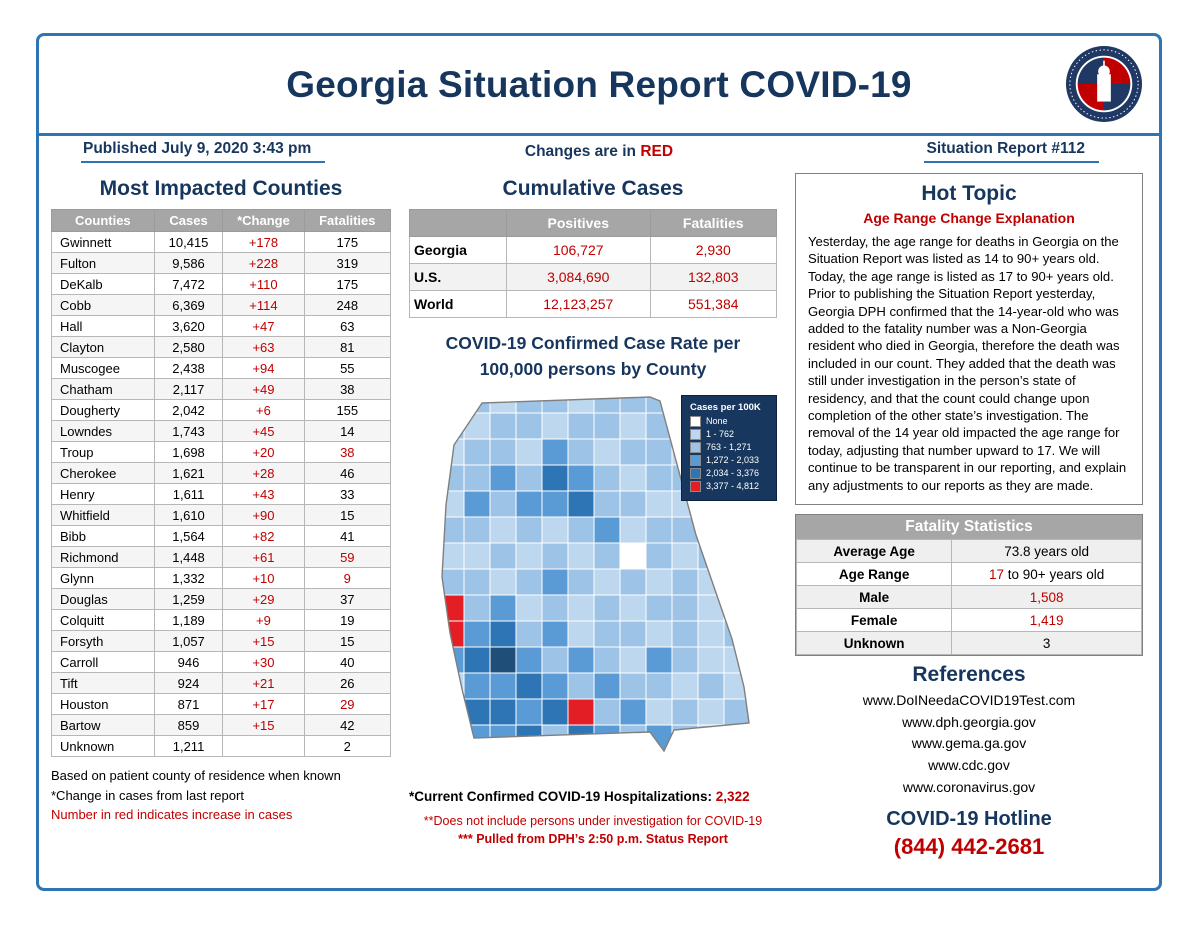 The image size is (1200, 927). Describe the element at coordinates (969, 193) in the screenshot. I see `hot-topic-title: Hot Topic` at that location.